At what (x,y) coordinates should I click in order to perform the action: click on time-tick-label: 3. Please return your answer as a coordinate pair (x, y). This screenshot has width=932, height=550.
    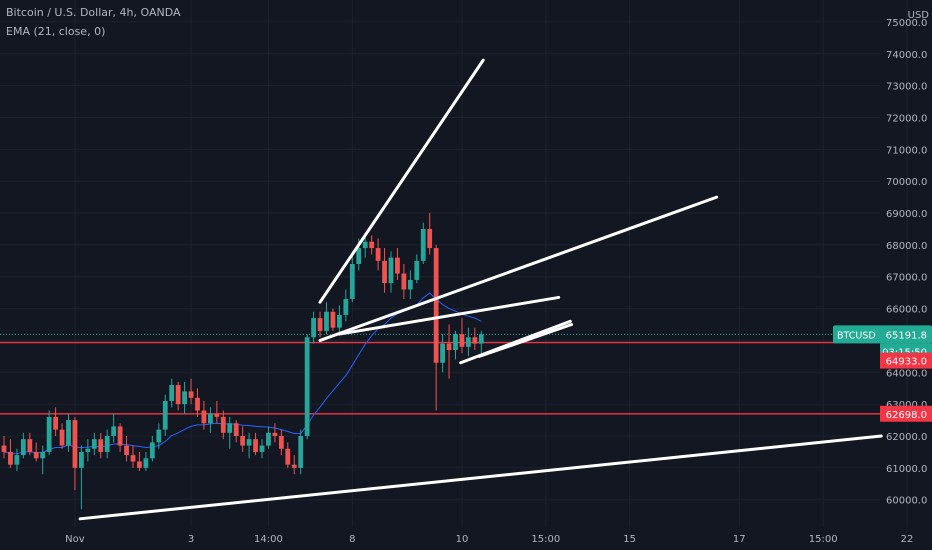
    Looking at the image, I should click on (191, 539).